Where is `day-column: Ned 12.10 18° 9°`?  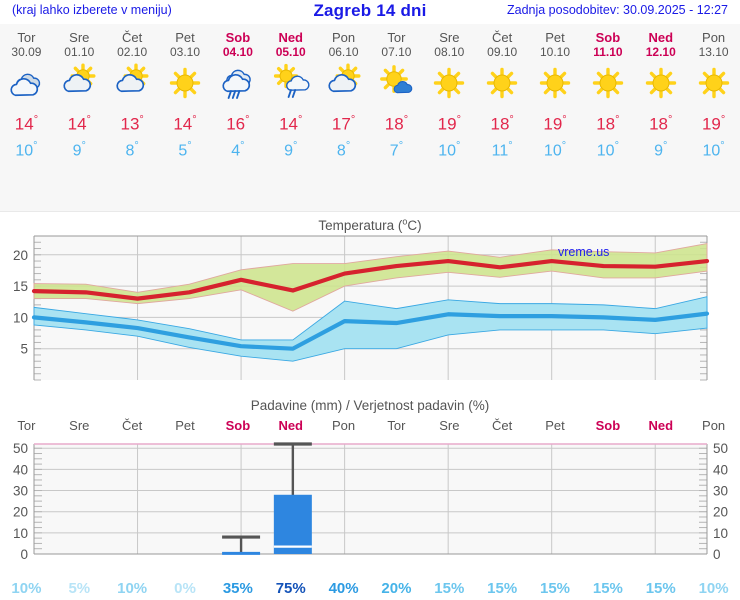
day-column: Ned 12.10 18° 9° is located at coordinates (660, 118).